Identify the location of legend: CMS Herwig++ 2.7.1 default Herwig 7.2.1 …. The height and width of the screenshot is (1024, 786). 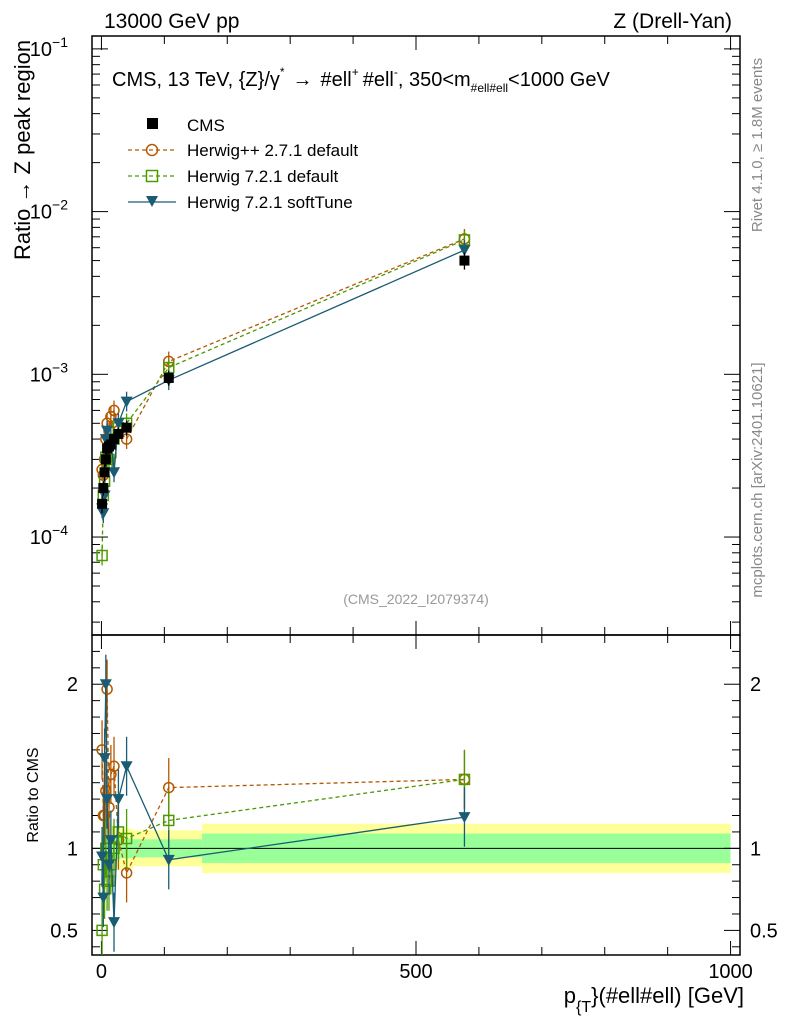
(243, 164).